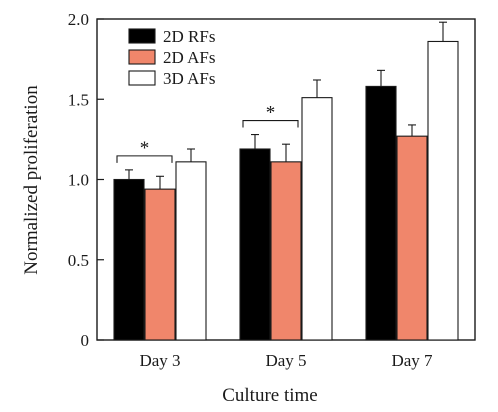 This screenshot has height=412, width=498. What do you see at coordinates (78, 260) in the screenshot?
I see `y-tick-label: 0.5` at bounding box center [78, 260].